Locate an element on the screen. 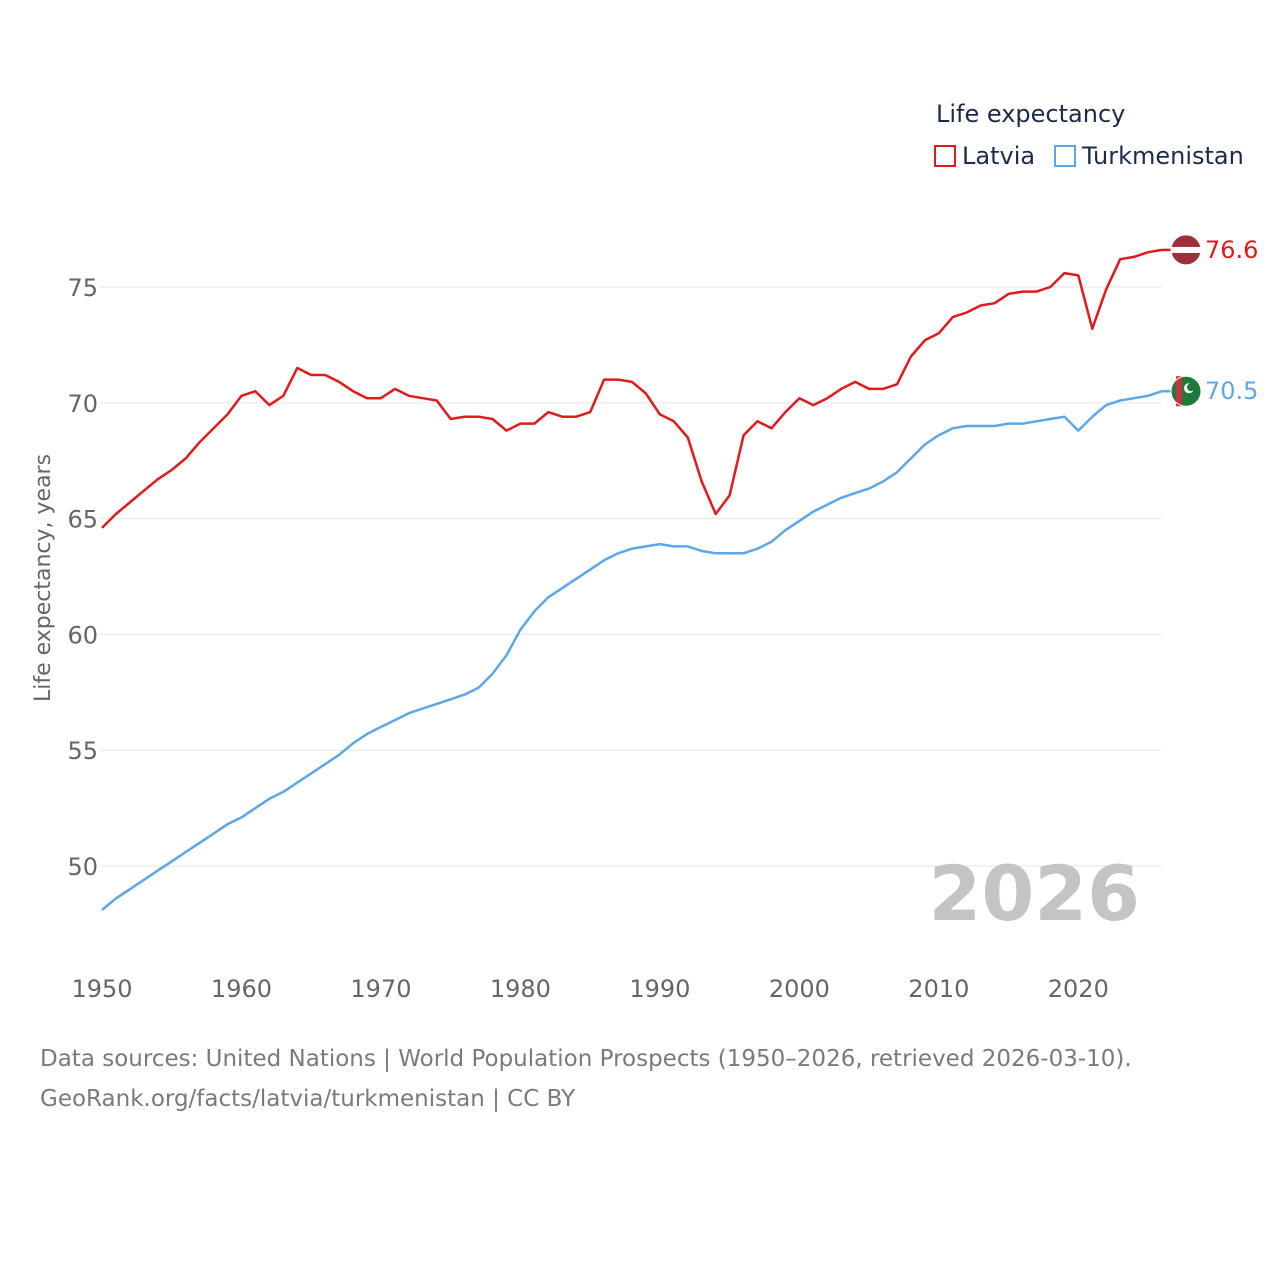 The width and height of the screenshot is (1280, 1280). legend-label-turkmenistan: Turkmenistan is located at coordinates (1163, 156).